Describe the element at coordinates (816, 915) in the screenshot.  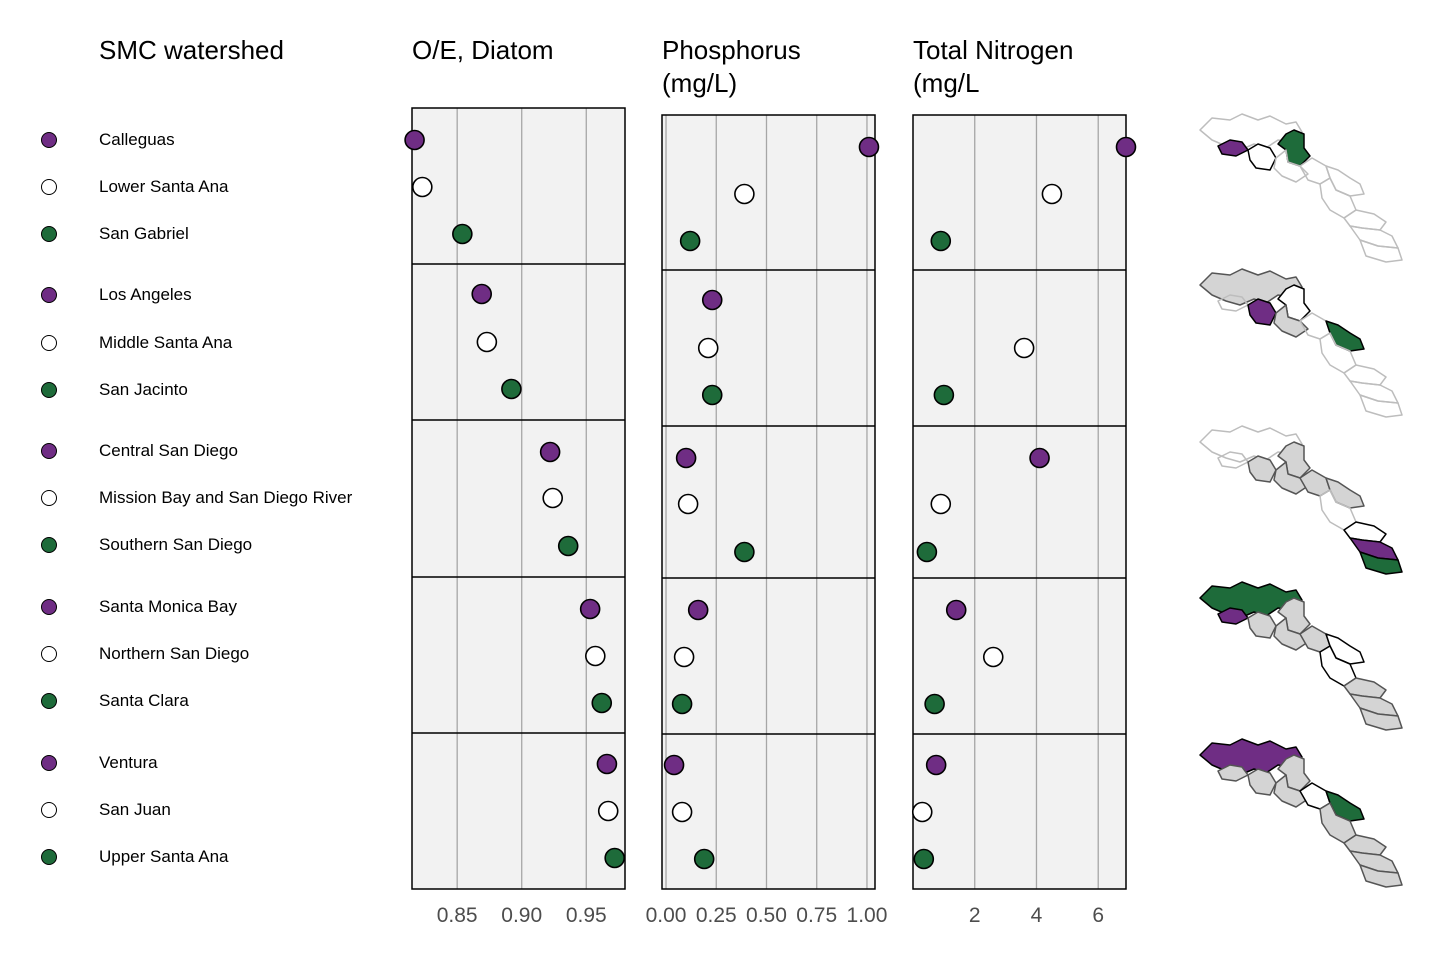
I see `tick-label: 0.75` at that location.